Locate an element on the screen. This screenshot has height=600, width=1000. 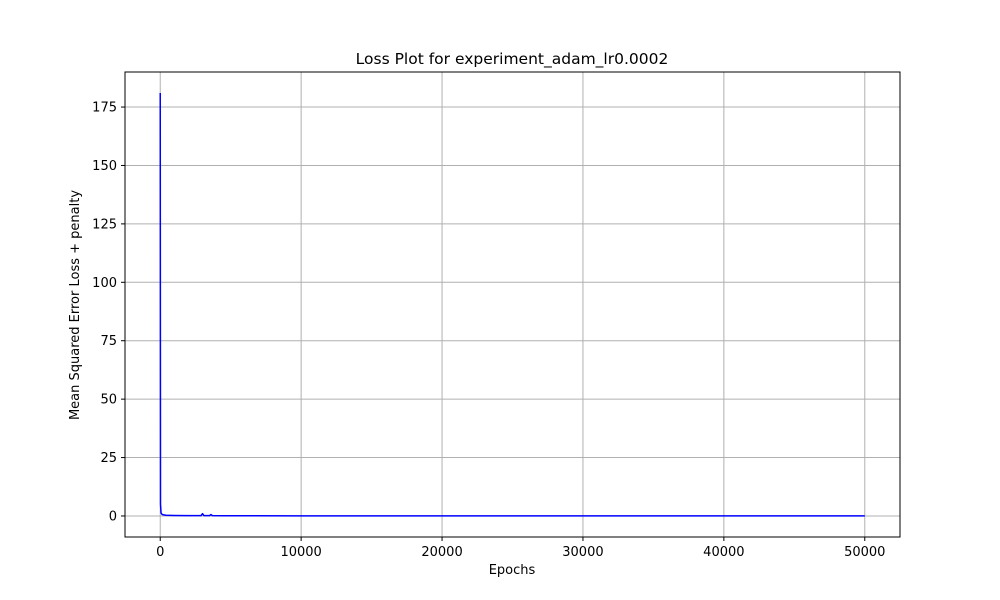
y-tick-label: 100 is located at coordinates (104, 283).